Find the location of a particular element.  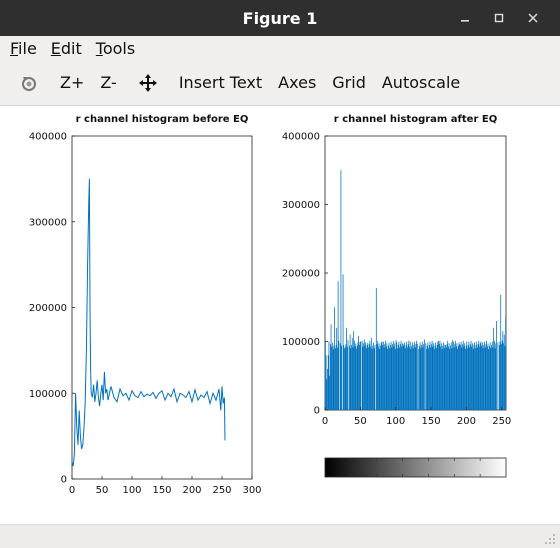

y-tick-label: 200000 is located at coordinates (301, 274).